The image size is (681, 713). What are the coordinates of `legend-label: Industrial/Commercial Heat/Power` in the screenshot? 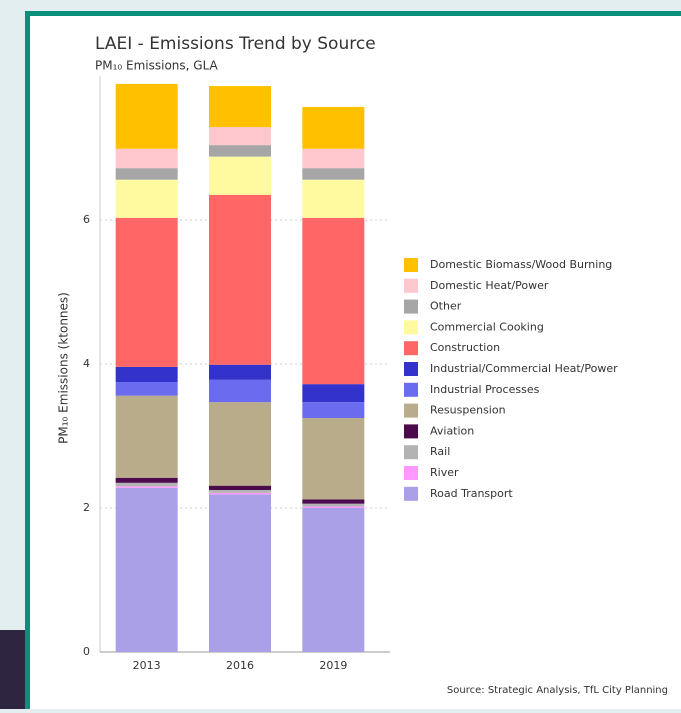 It's located at (524, 368).